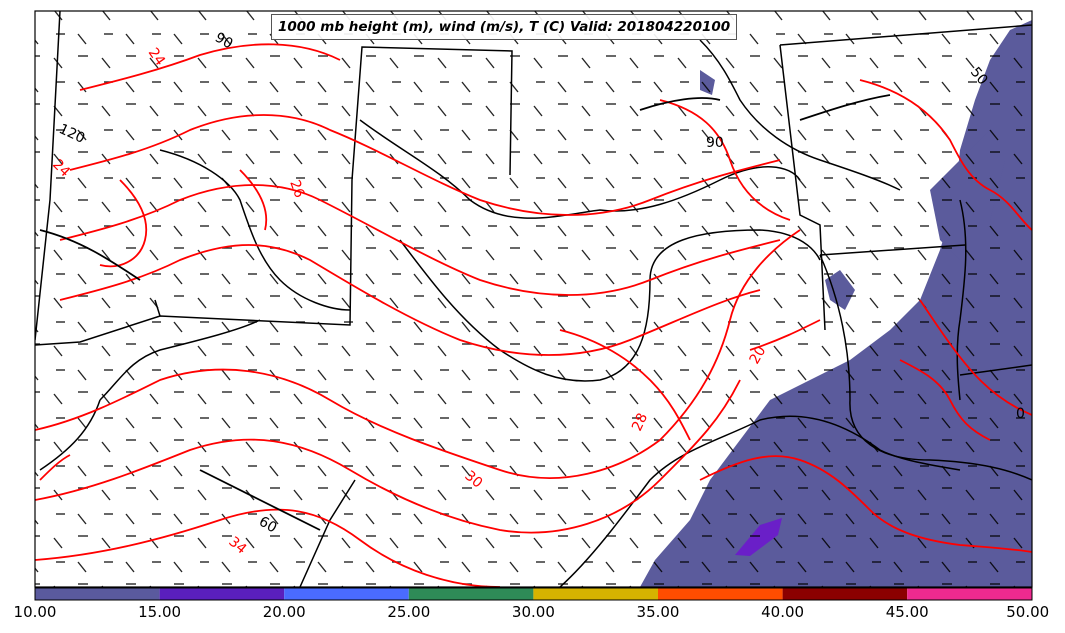  I want to click on colorbar, so click(533, 594).